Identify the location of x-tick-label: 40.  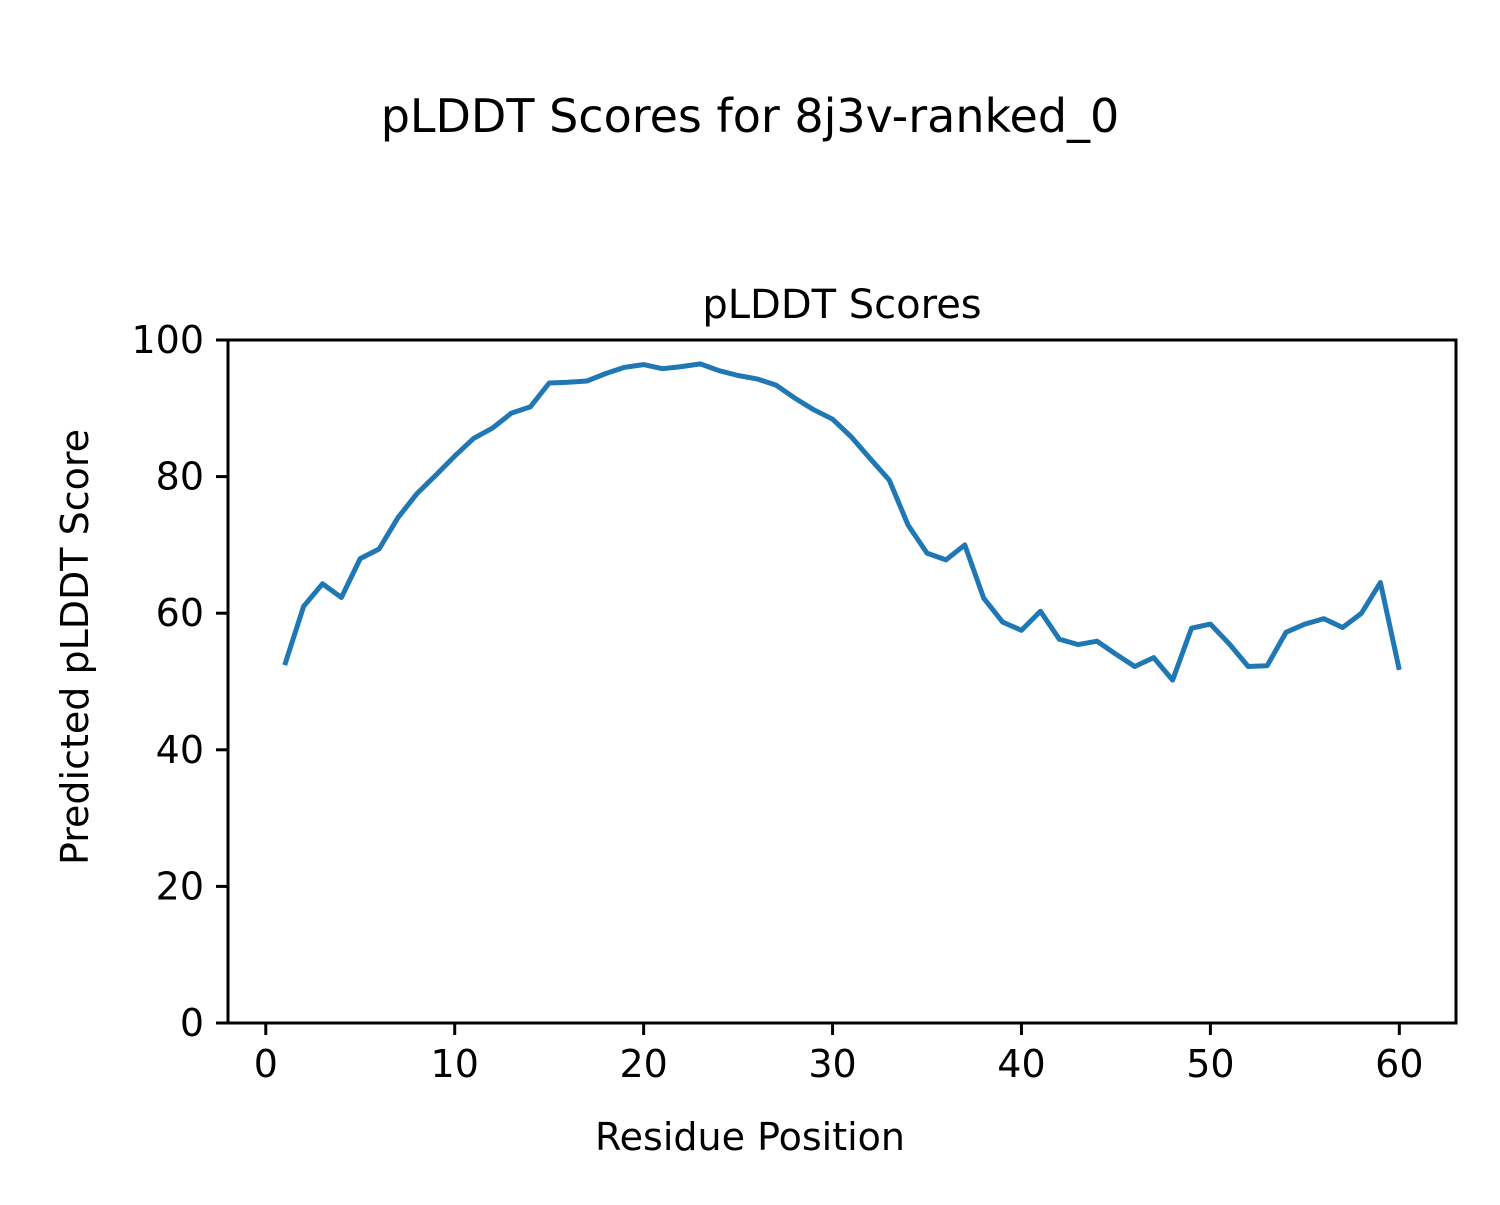
(1021, 1064).